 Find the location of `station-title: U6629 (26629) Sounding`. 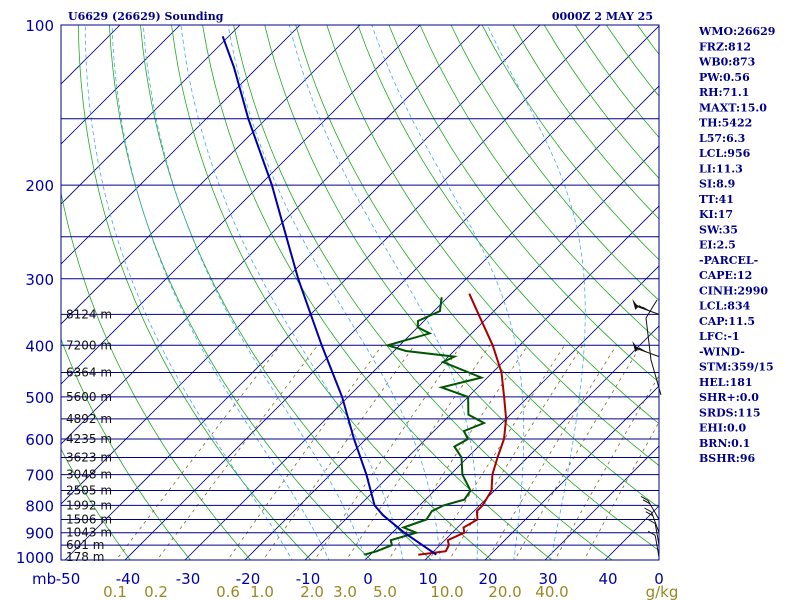

station-title: U6629 (26629) Sounding is located at coordinates (146, 16).